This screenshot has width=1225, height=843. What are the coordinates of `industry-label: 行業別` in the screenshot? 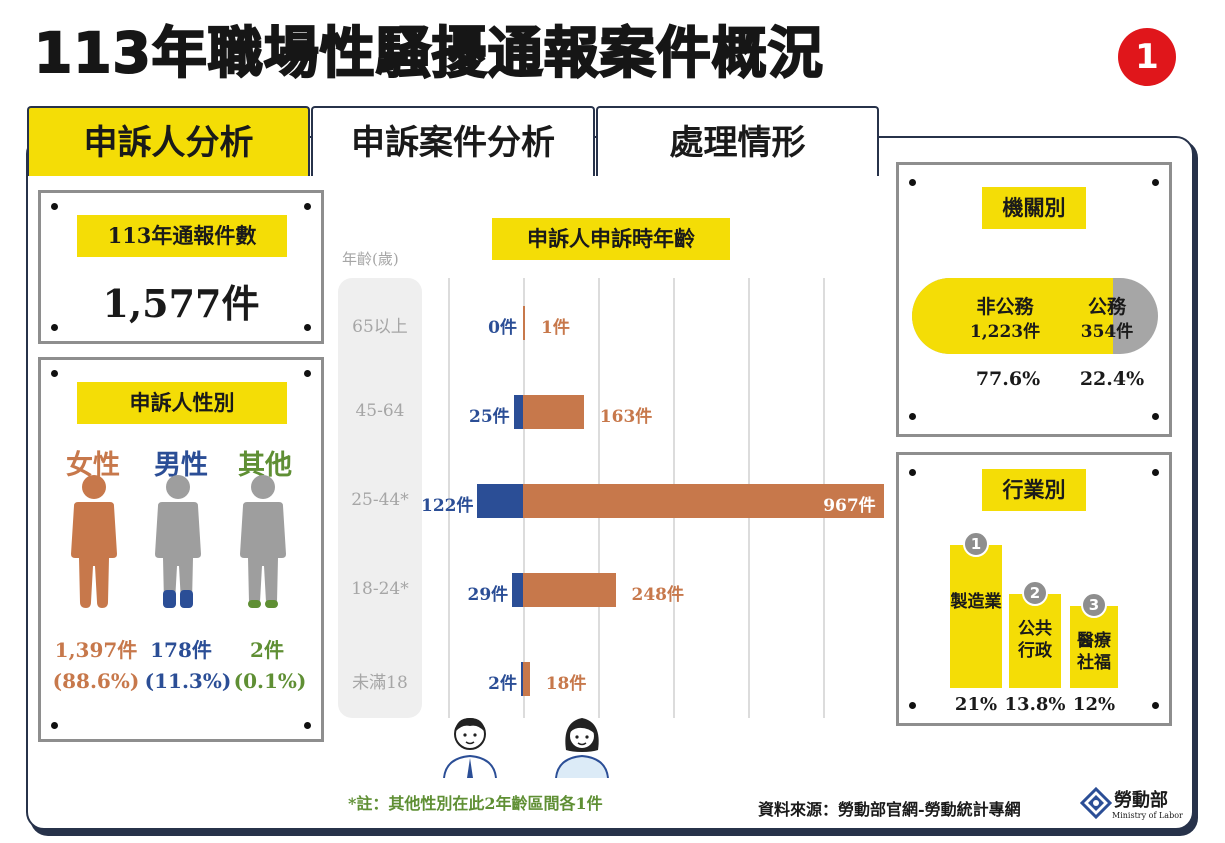 It's located at (1034, 490).